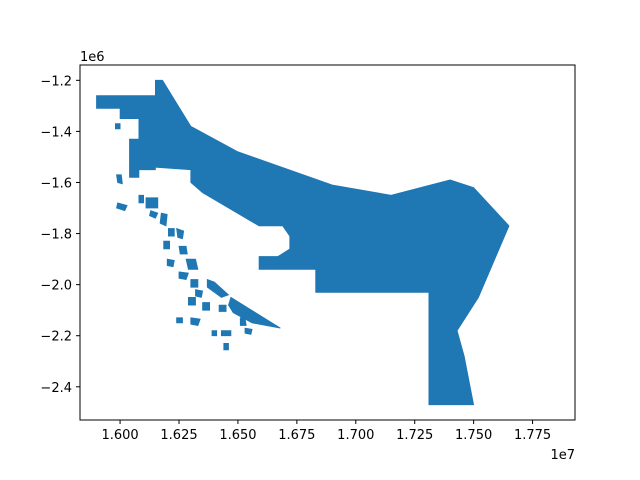  I want to click on y-tick-label: −2.4, so click(56, 388).